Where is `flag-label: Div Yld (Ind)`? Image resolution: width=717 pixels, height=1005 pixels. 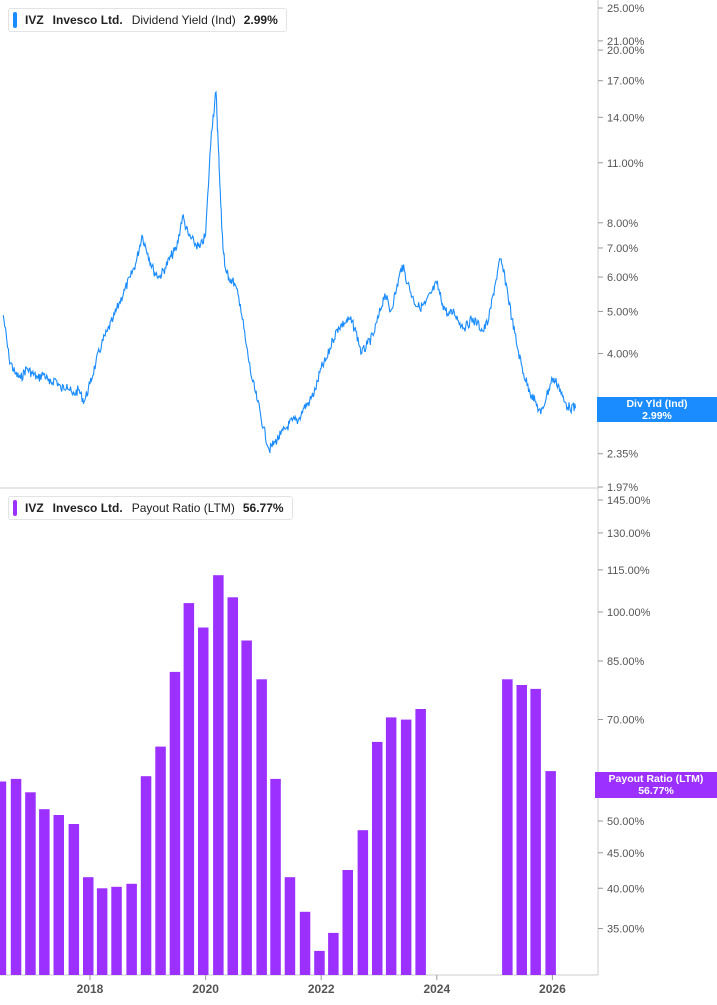
flag-label: Div Yld (Ind) is located at coordinates (657, 404).